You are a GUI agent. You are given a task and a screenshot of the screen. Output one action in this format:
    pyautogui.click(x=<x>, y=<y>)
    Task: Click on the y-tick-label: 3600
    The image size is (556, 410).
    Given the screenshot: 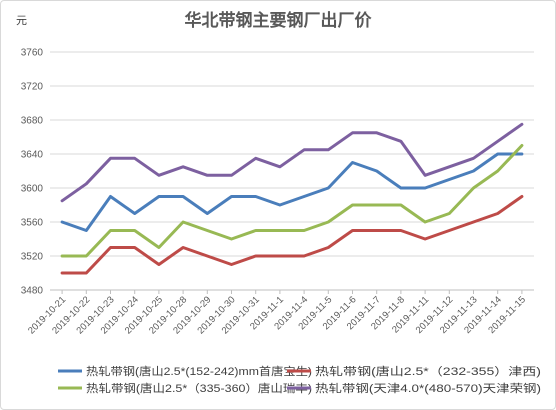 What is the action you would take?
    pyautogui.click(x=32, y=189)
    